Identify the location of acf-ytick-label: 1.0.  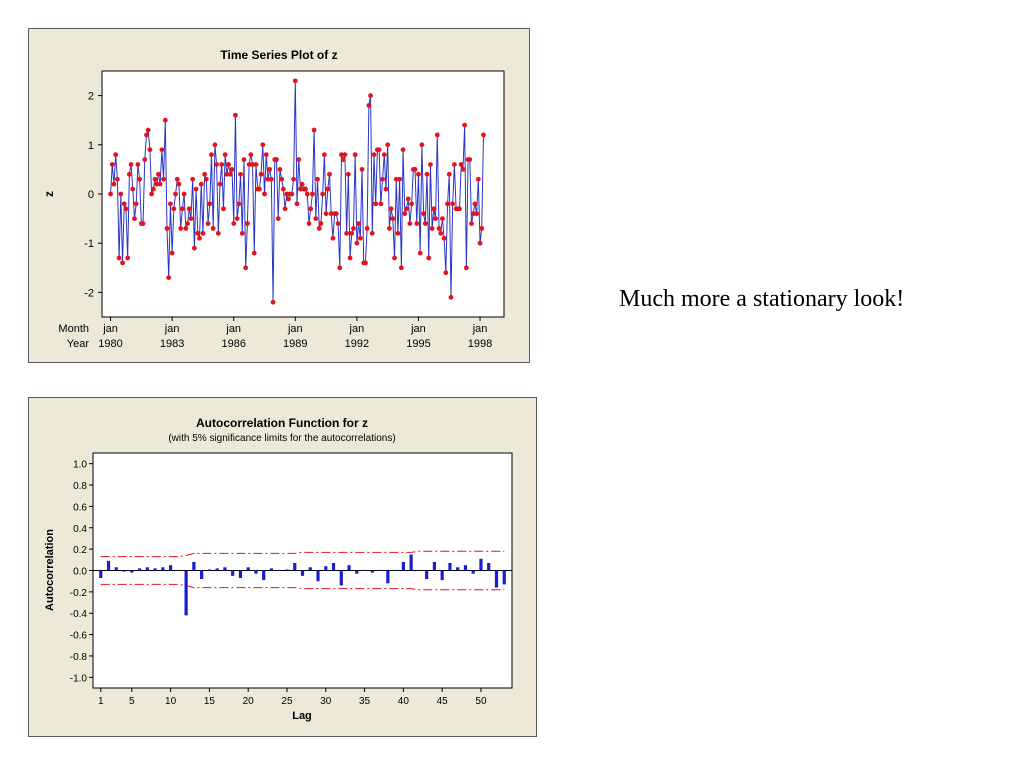
(80, 465).